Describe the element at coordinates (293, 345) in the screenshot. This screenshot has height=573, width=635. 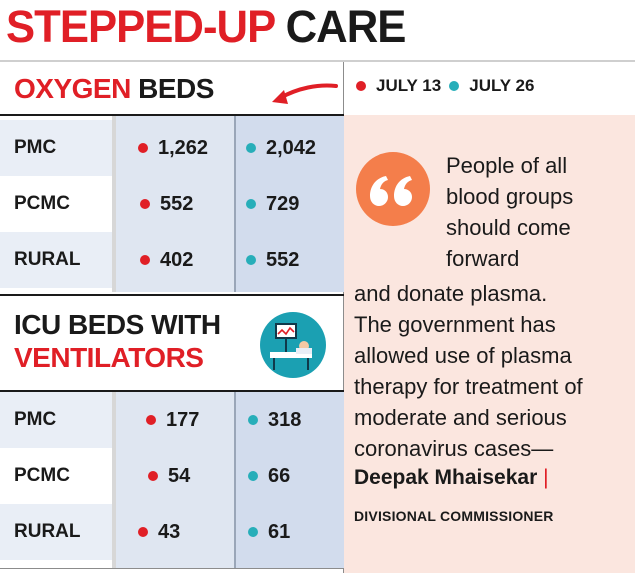
I see `ventilator-icon` at that location.